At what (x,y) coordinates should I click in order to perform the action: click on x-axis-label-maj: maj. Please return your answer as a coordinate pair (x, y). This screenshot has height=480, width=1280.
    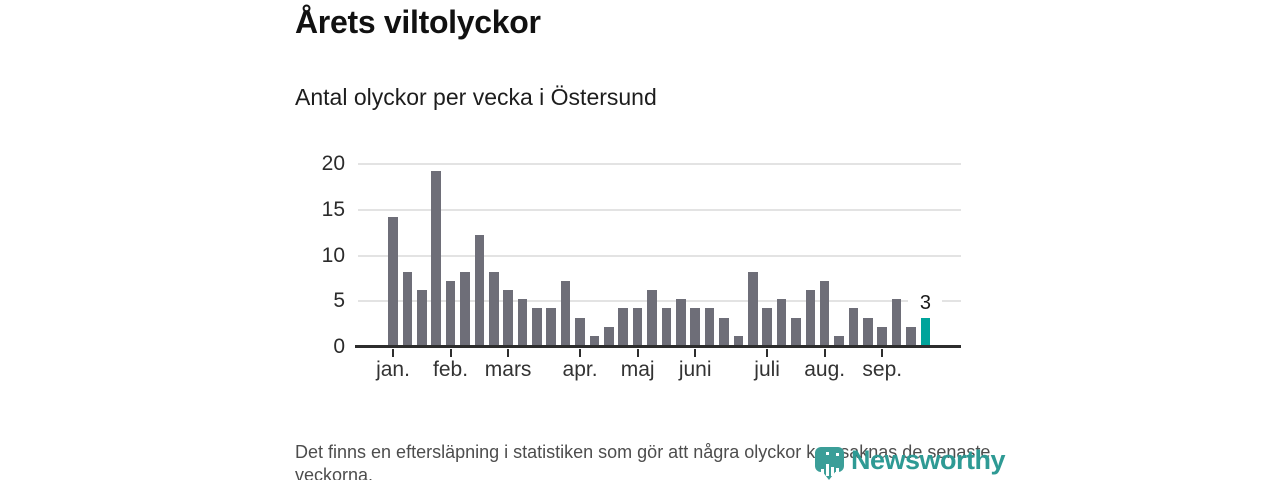
    Looking at the image, I should click on (637, 369).